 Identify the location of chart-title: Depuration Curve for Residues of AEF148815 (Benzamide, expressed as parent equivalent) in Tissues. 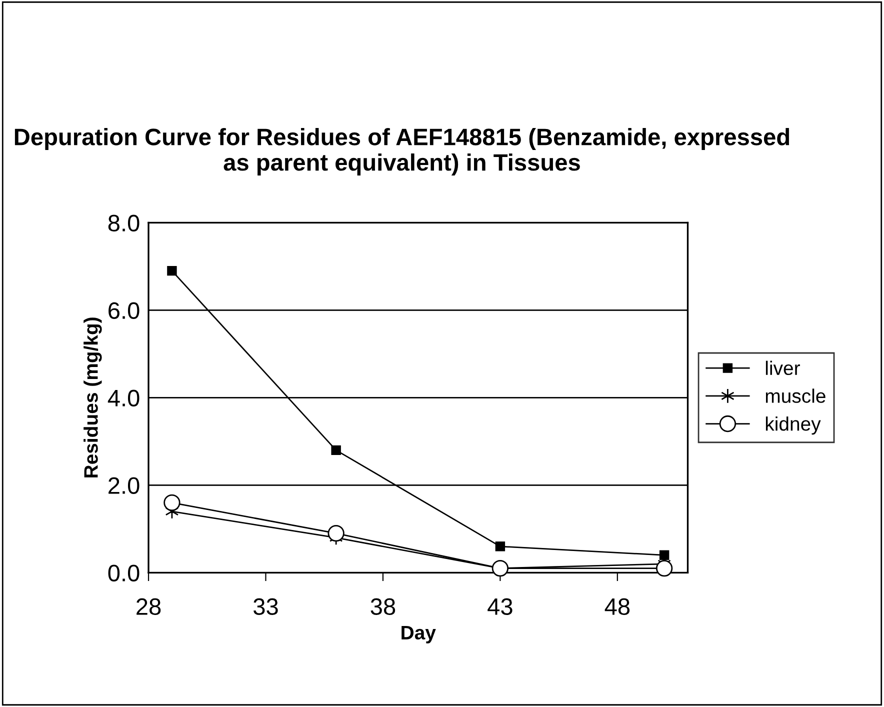
(402, 152).